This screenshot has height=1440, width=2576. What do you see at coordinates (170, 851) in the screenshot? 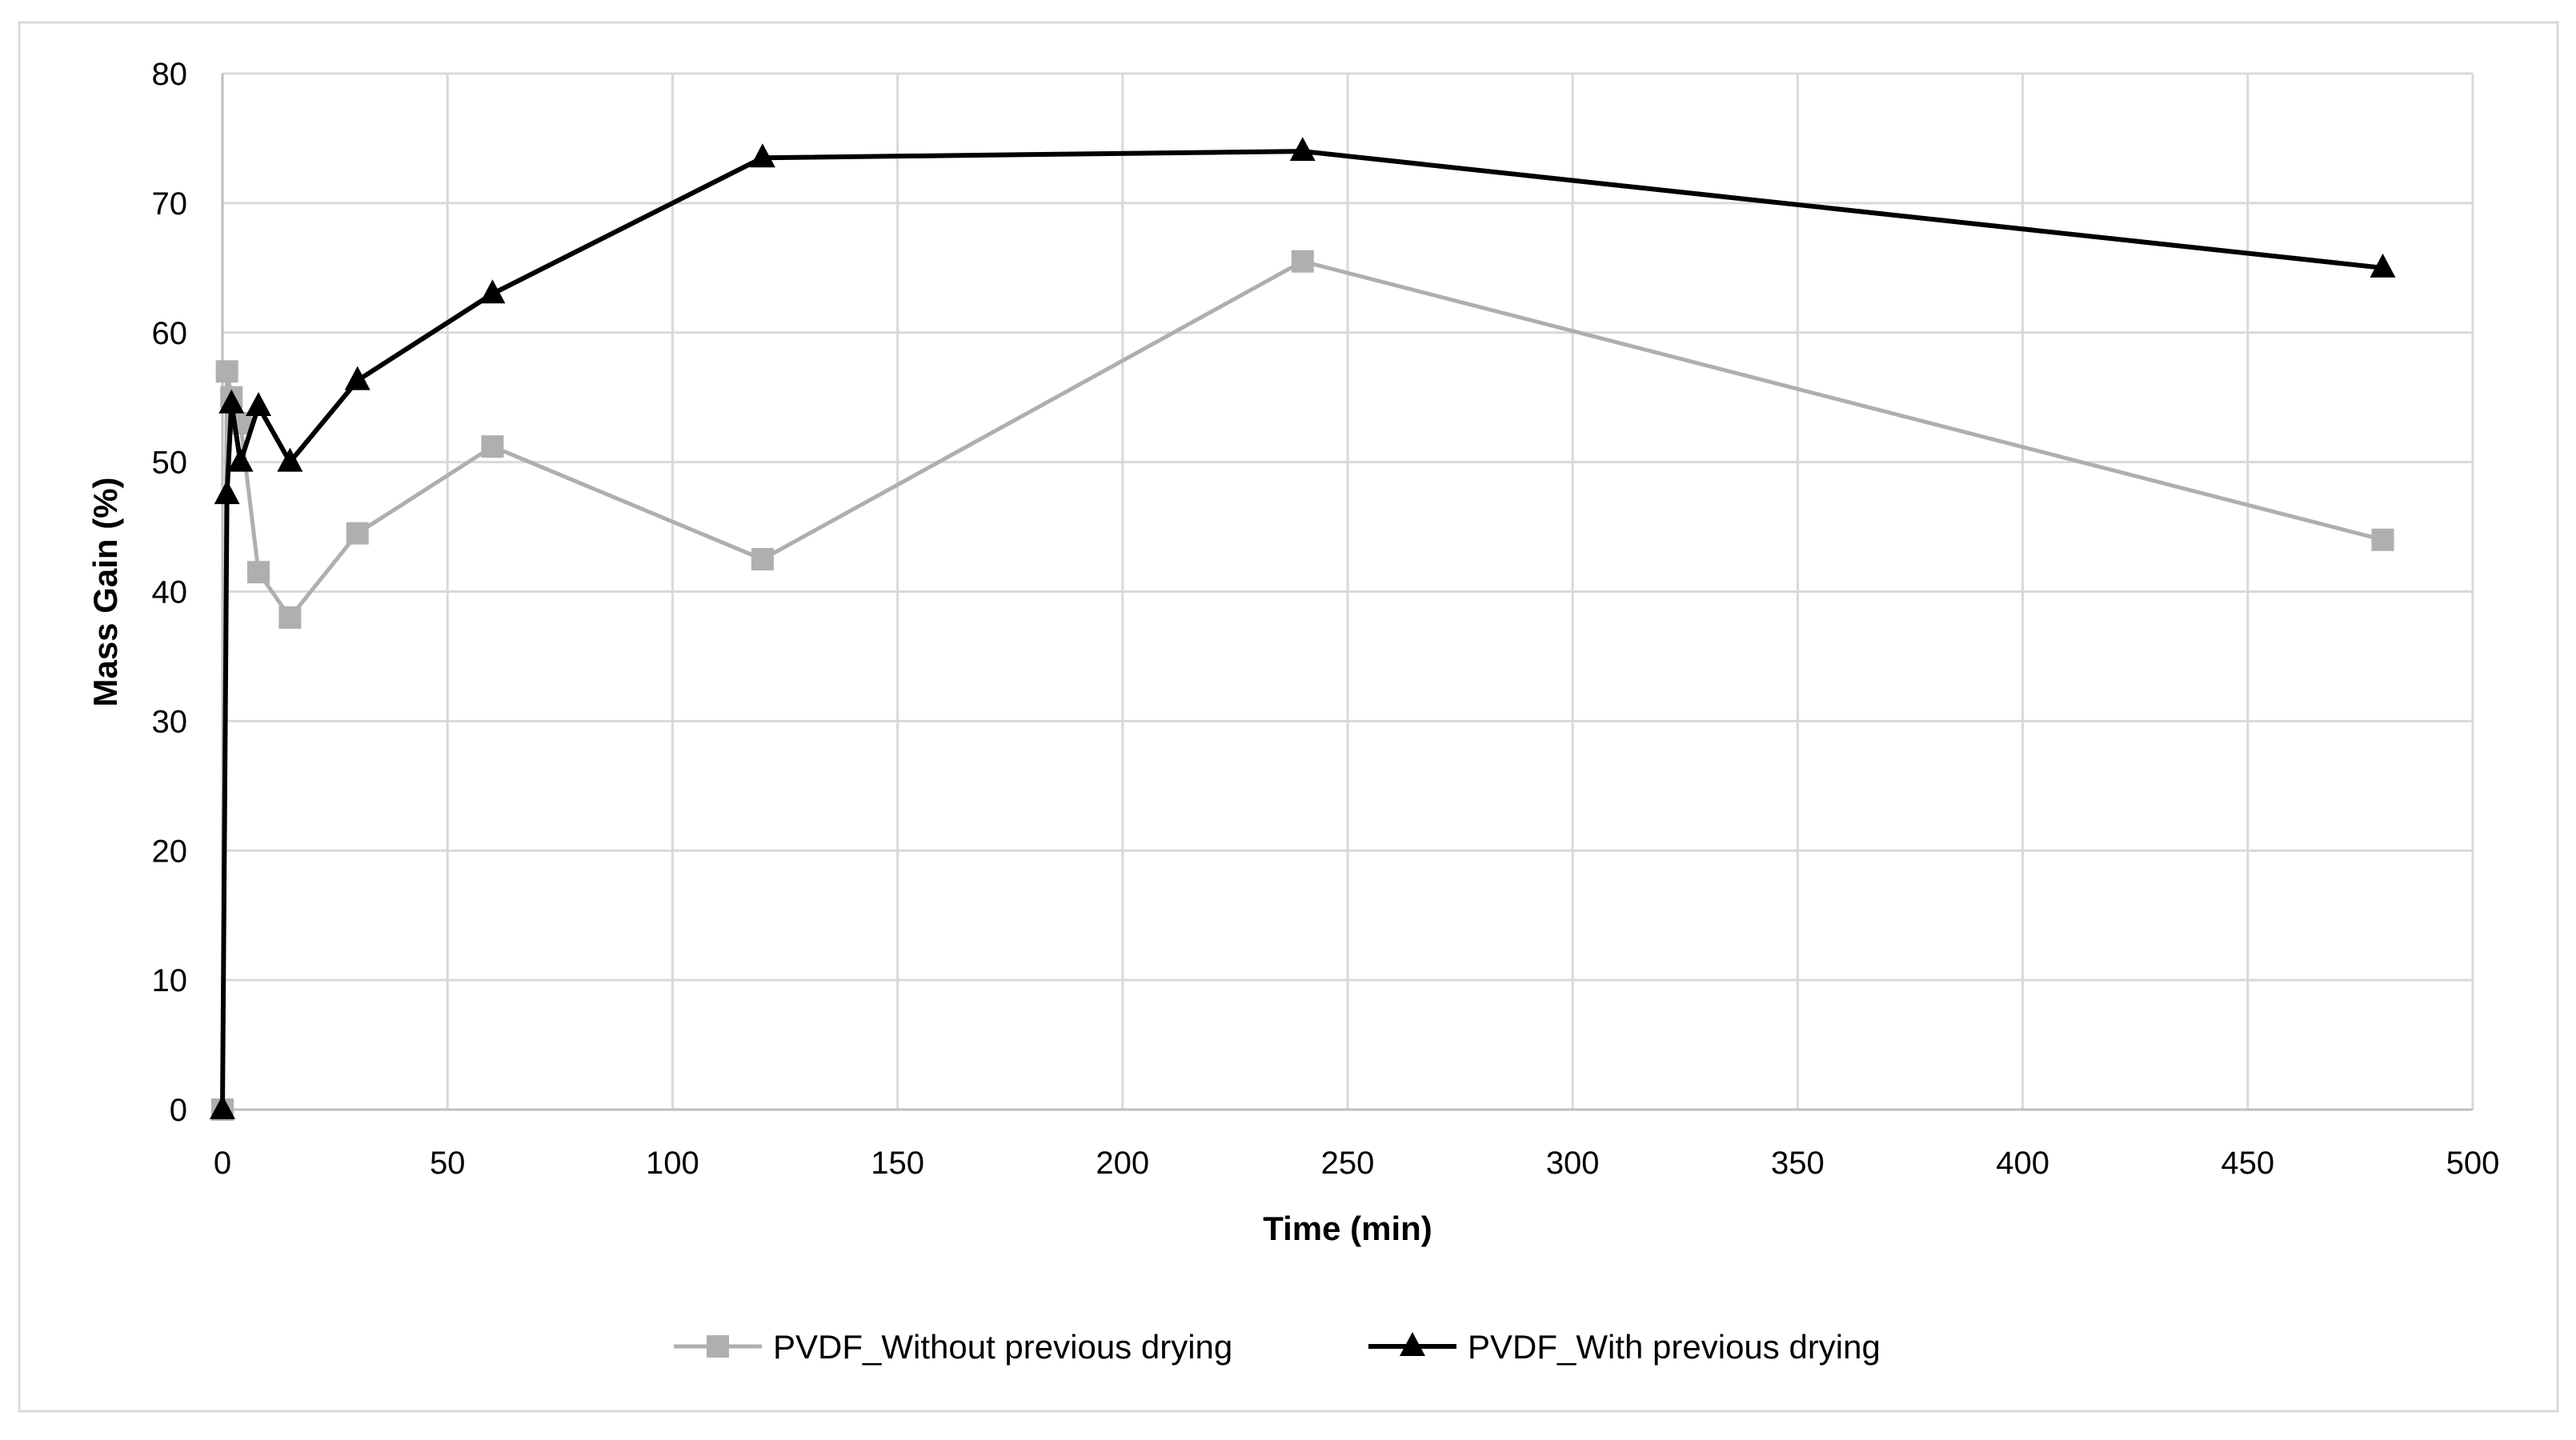
I see `y-tick-label: 20` at bounding box center [170, 851].